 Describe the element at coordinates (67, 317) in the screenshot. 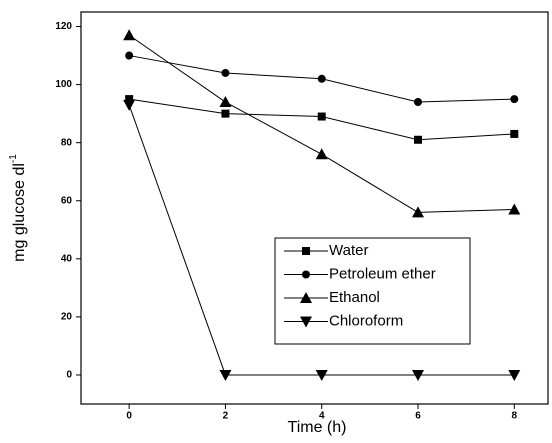

I see `y-tick-label: 20` at that location.